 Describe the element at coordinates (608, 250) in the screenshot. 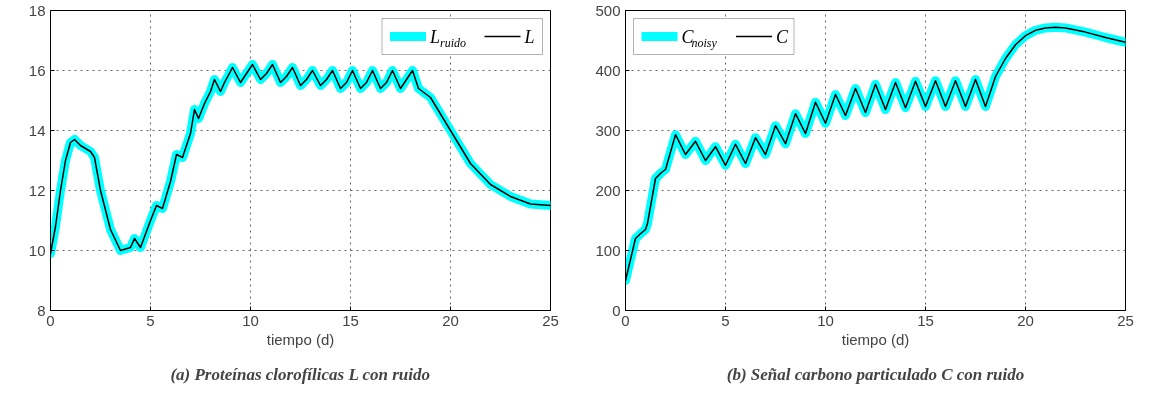

I see `y-tick-label: 100` at that location.